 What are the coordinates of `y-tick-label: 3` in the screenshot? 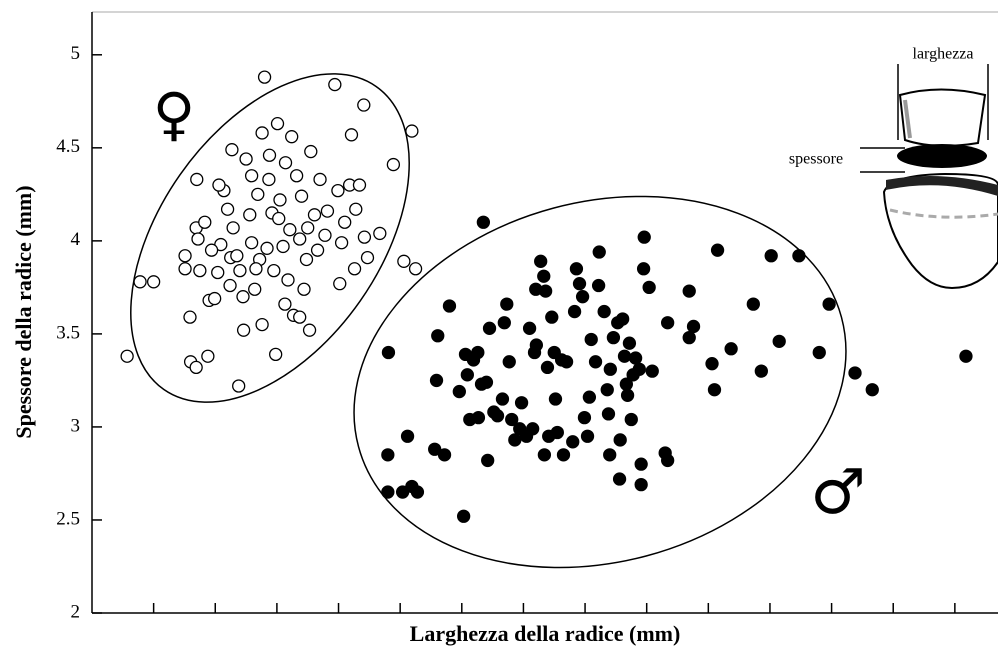 It's located at (76, 425).